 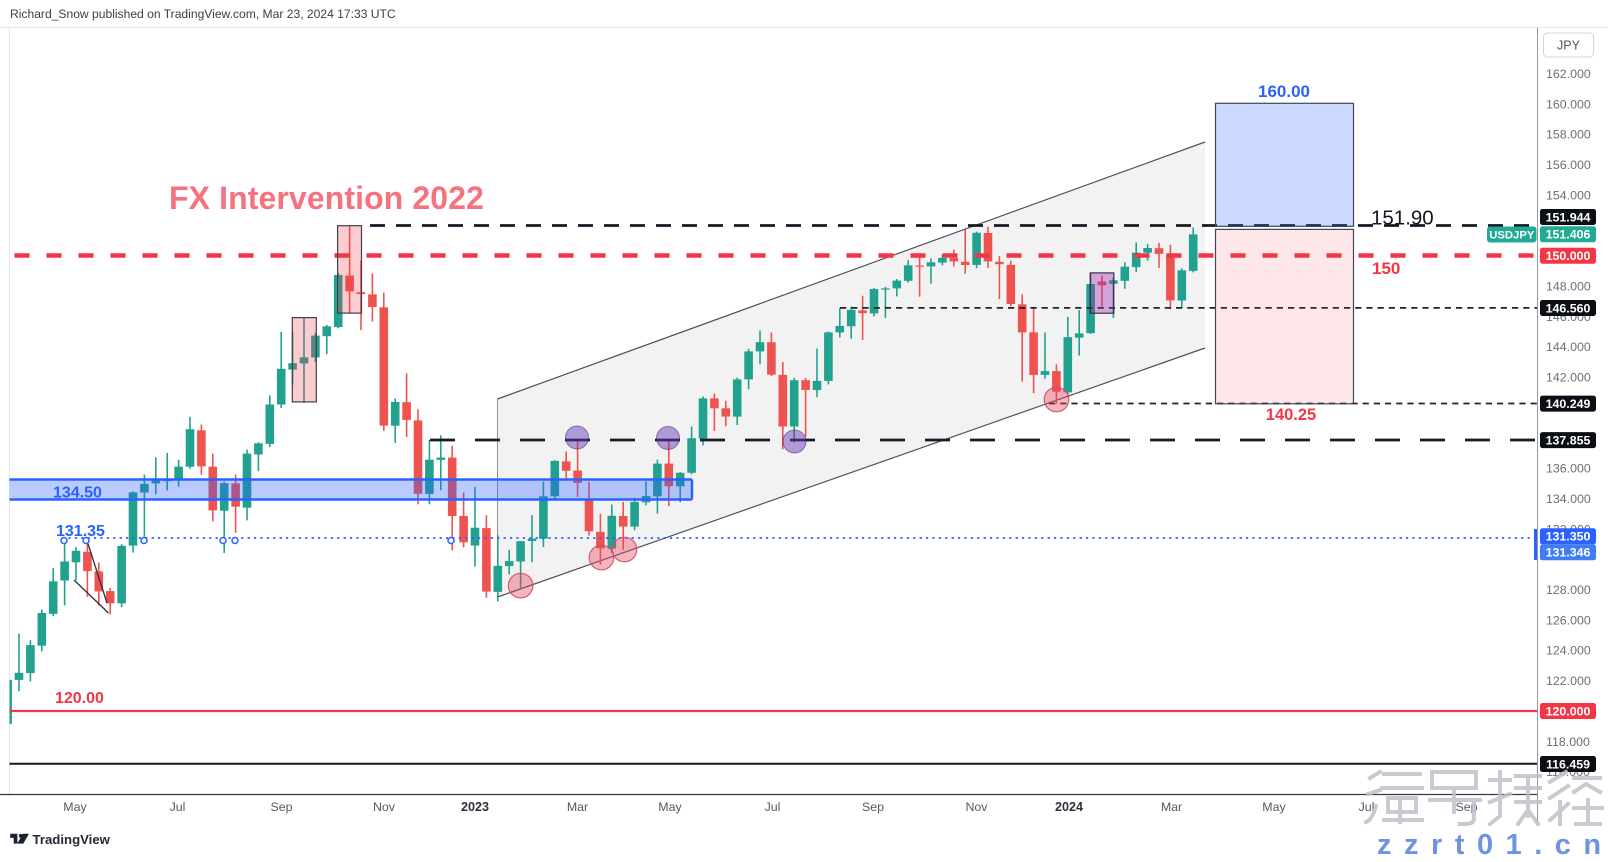 I want to click on svg-text: 131.350, so click(x=1568, y=537).